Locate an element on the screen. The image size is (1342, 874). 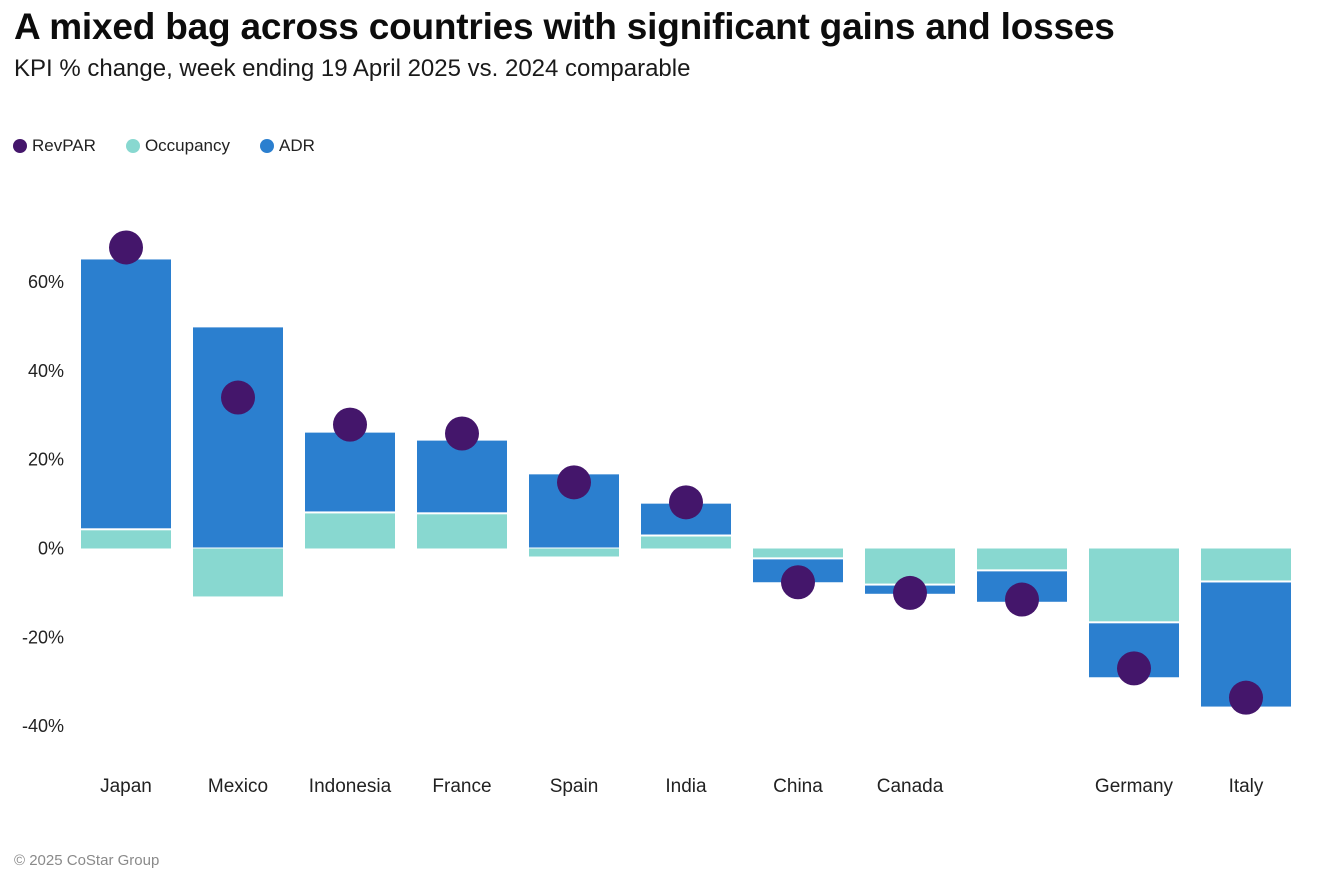
legend-item-occupancy: Occupancy is located at coordinates (177, 146).